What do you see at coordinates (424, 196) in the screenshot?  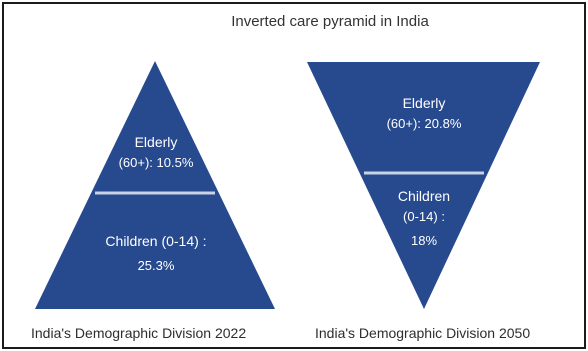 I see `pyramid-2050-children-label: Children` at bounding box center [424, 196].